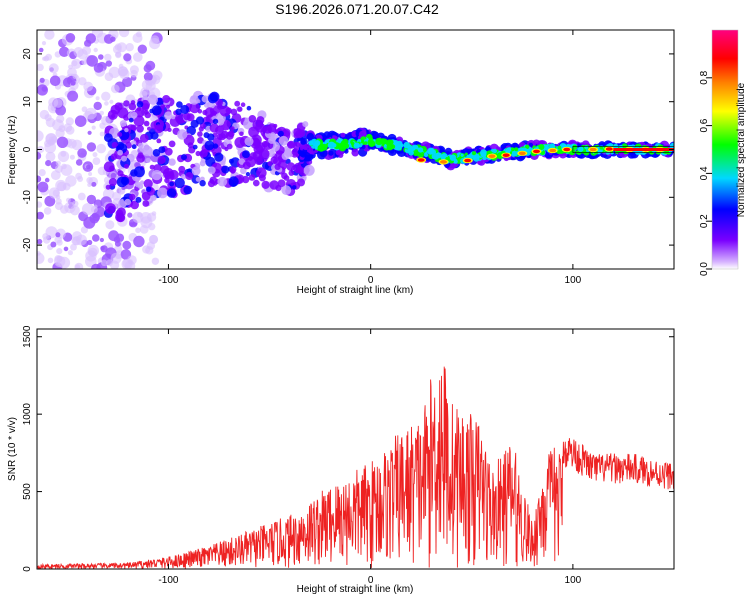 The height and width of the screenshot is (605, 750). I want to click on y-tick-label: 1000, so click(27, 414).